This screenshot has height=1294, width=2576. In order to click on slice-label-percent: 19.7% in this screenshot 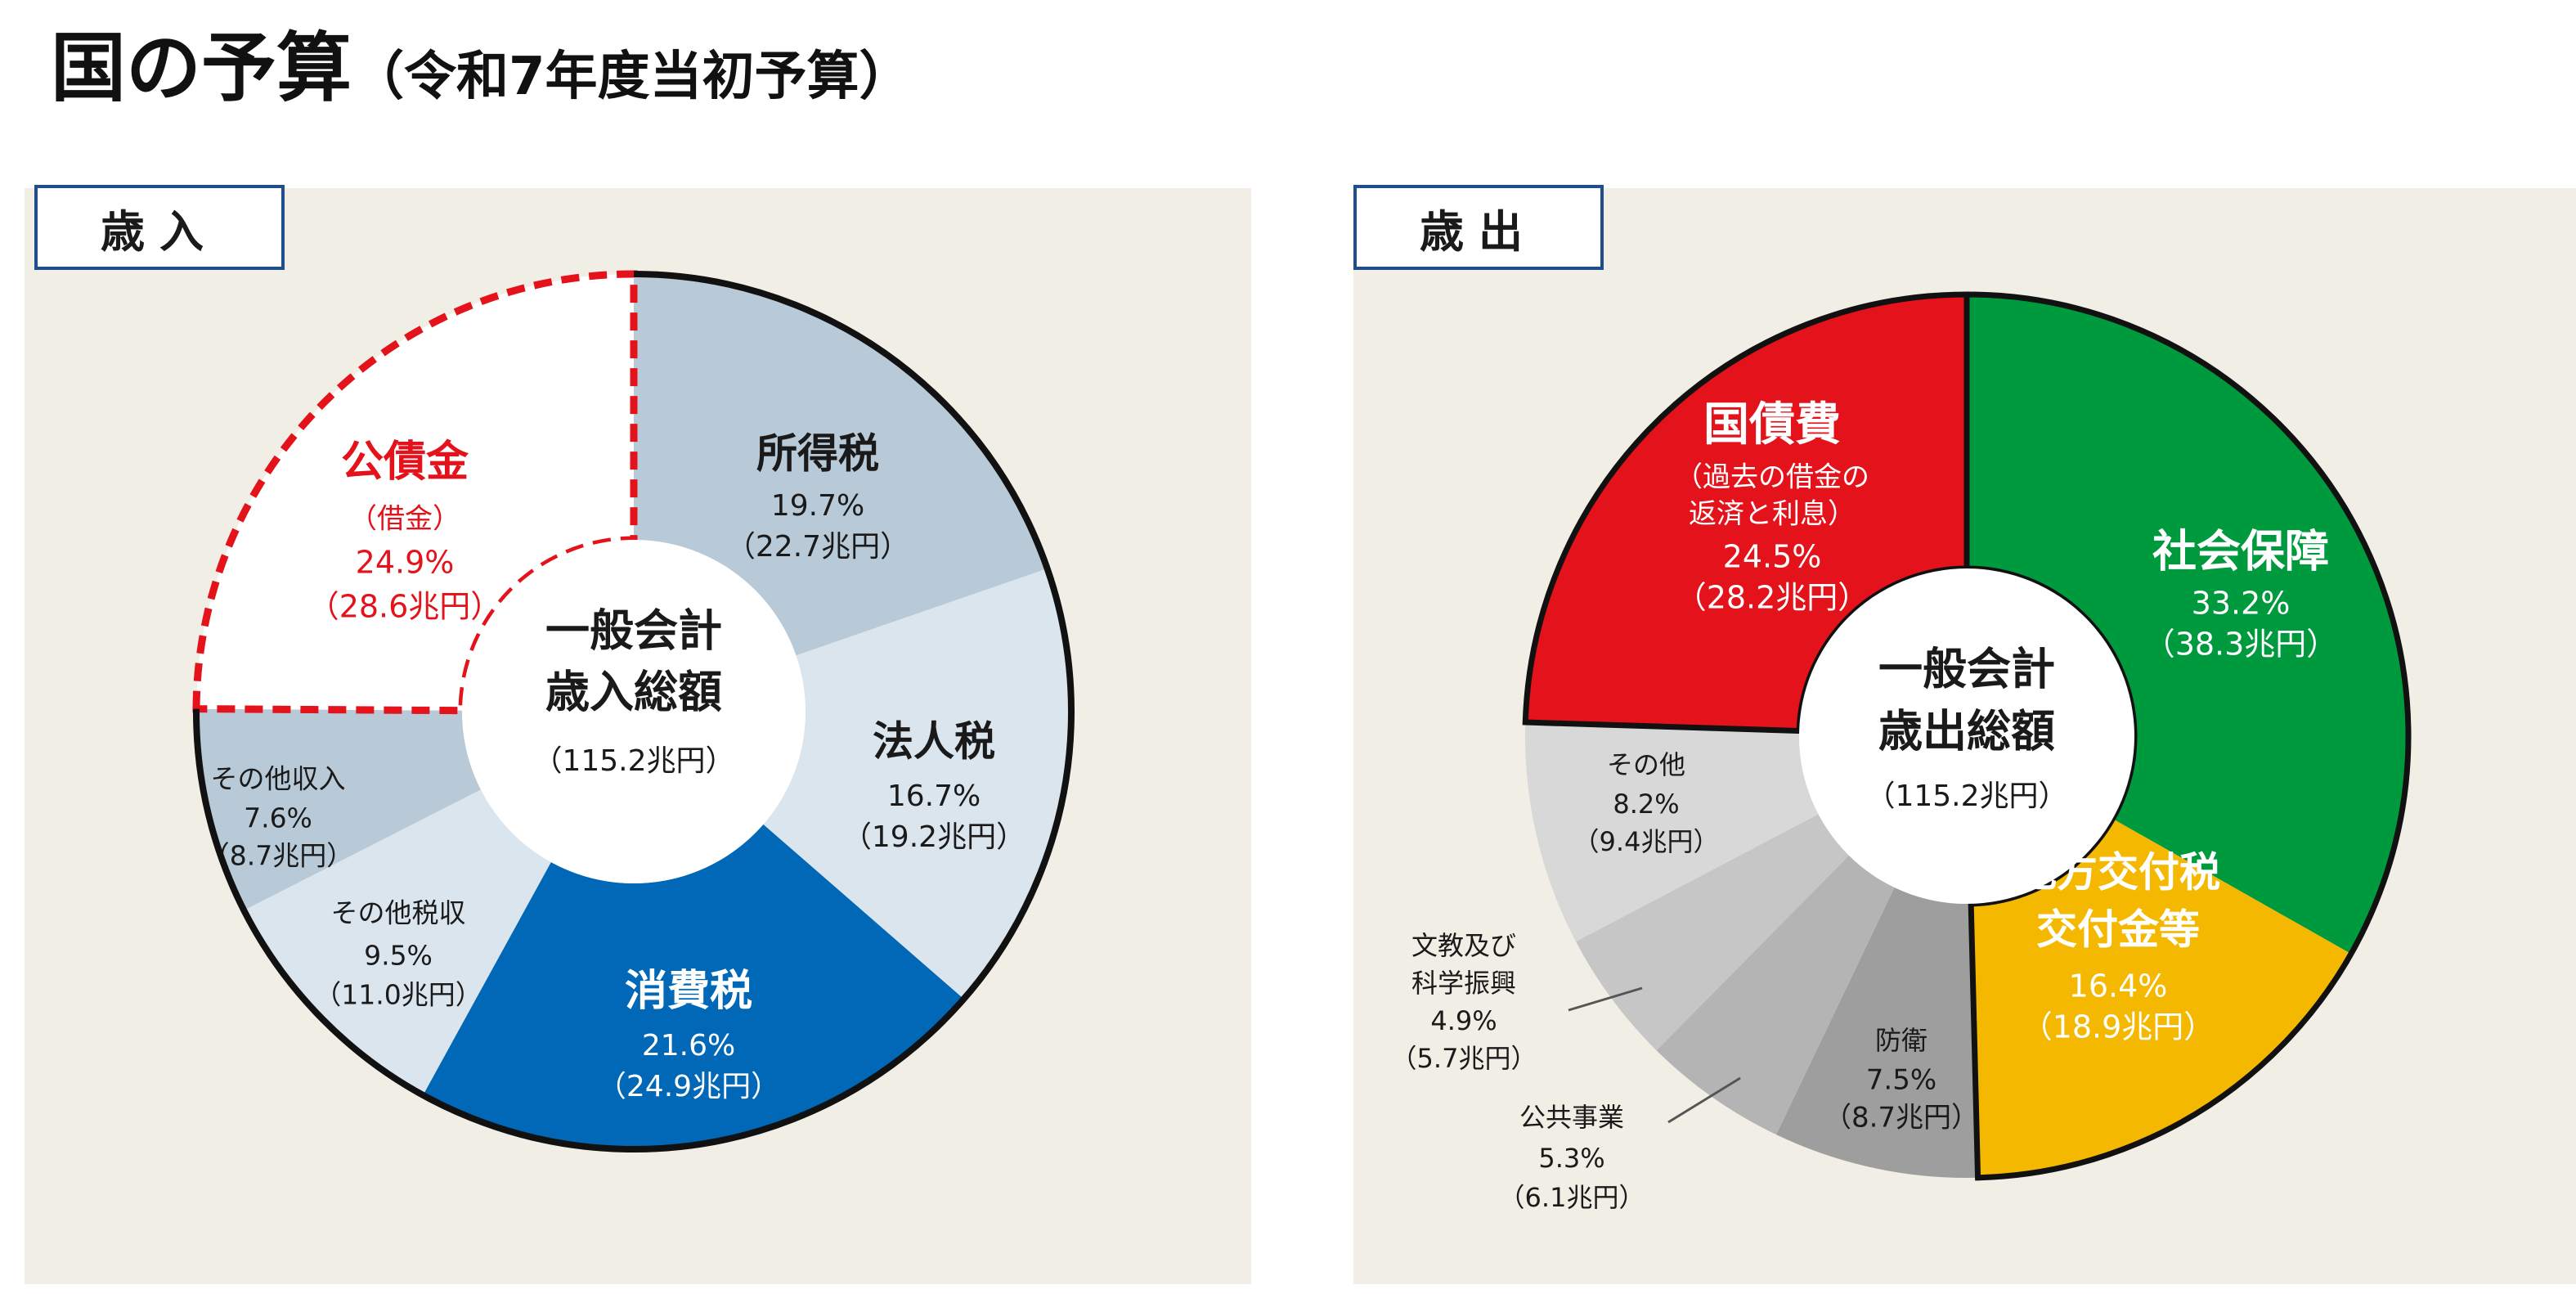, I will do `click(817, 506)`.